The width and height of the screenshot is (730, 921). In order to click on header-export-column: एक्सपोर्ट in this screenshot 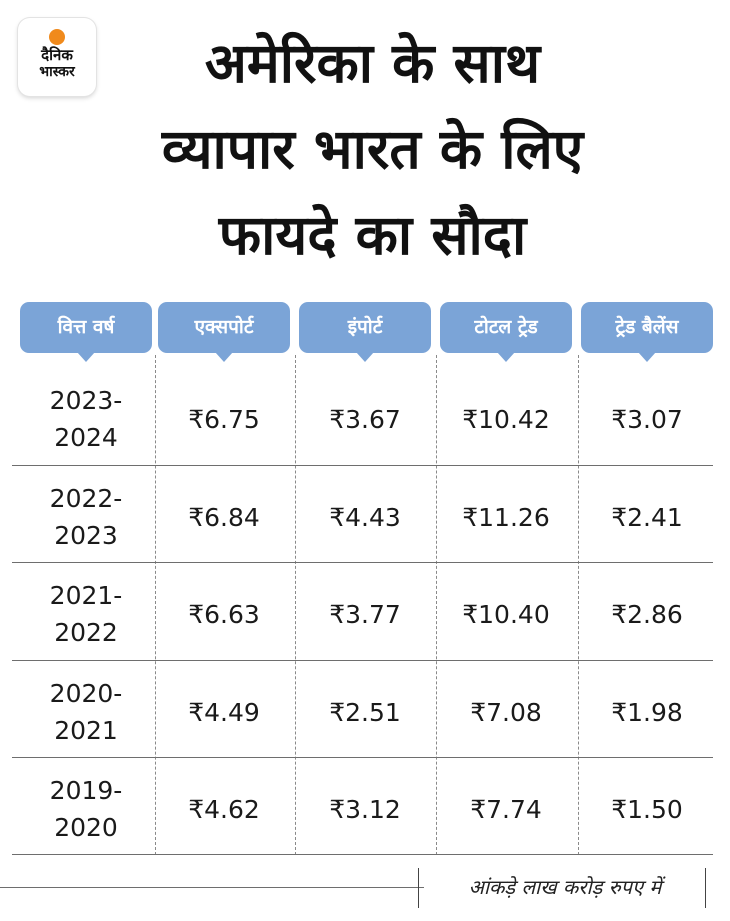, I will do `click(224, 332)`.